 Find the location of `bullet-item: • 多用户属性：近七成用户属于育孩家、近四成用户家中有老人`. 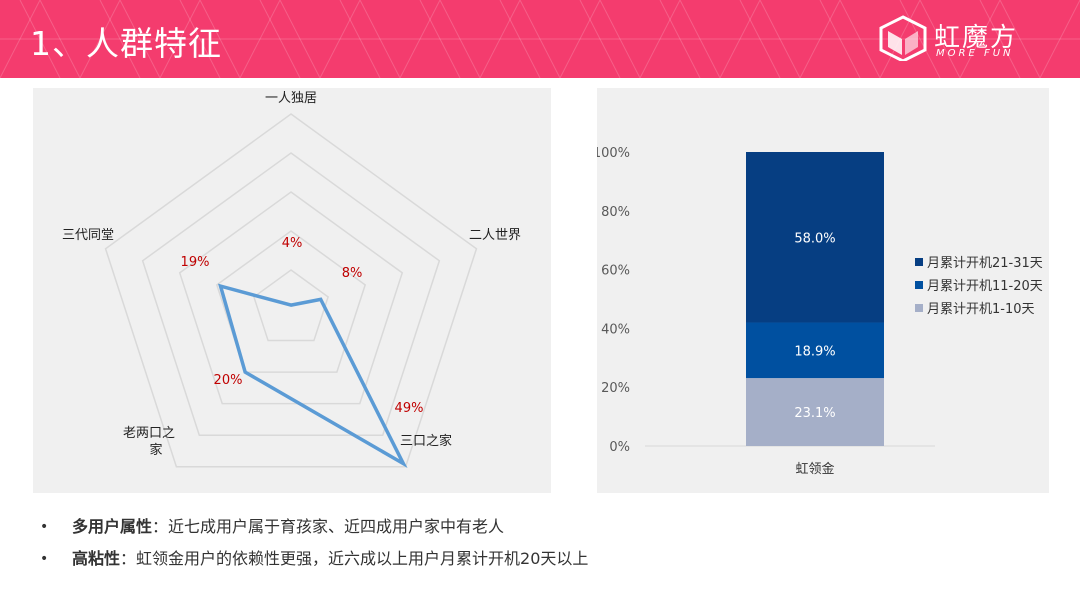

bullet-item: • 多用户属性：近七成用户属于育孩家、近四成用户家中有老人 is located at coordinates (313, 529).